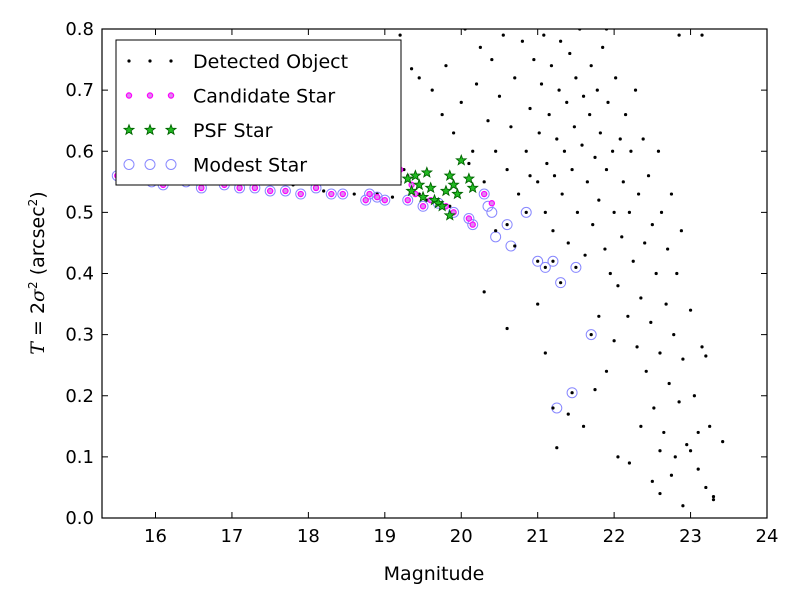 This screenshot has width=800, height=600. I want to click on y-axis-label: T = 2σ2 (arcsec2), so click(37, 272).